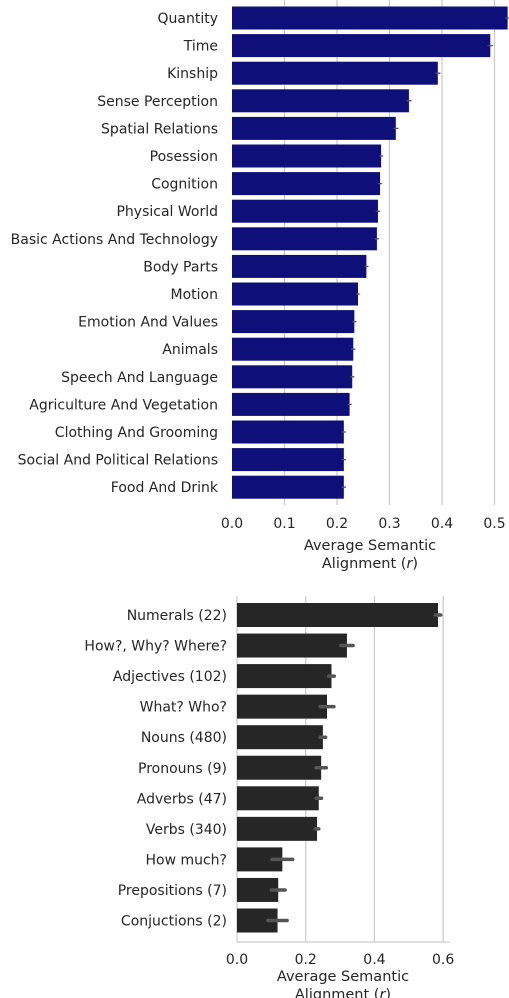 The width and height of the screenshot is (509, 998). Describe the element at coordinates (192, 74) in the screenshot. I see `category-label: Kinship` at that location.